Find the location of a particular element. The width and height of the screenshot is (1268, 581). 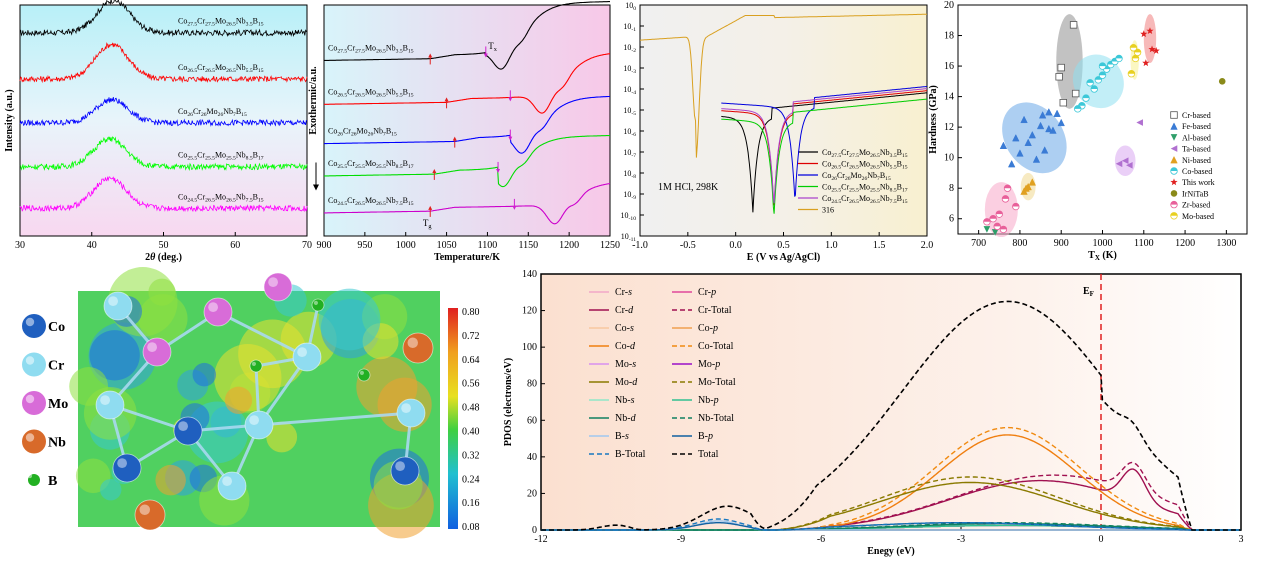

hard-legend-label: Ta-based is located at coordinates (1196, 149).